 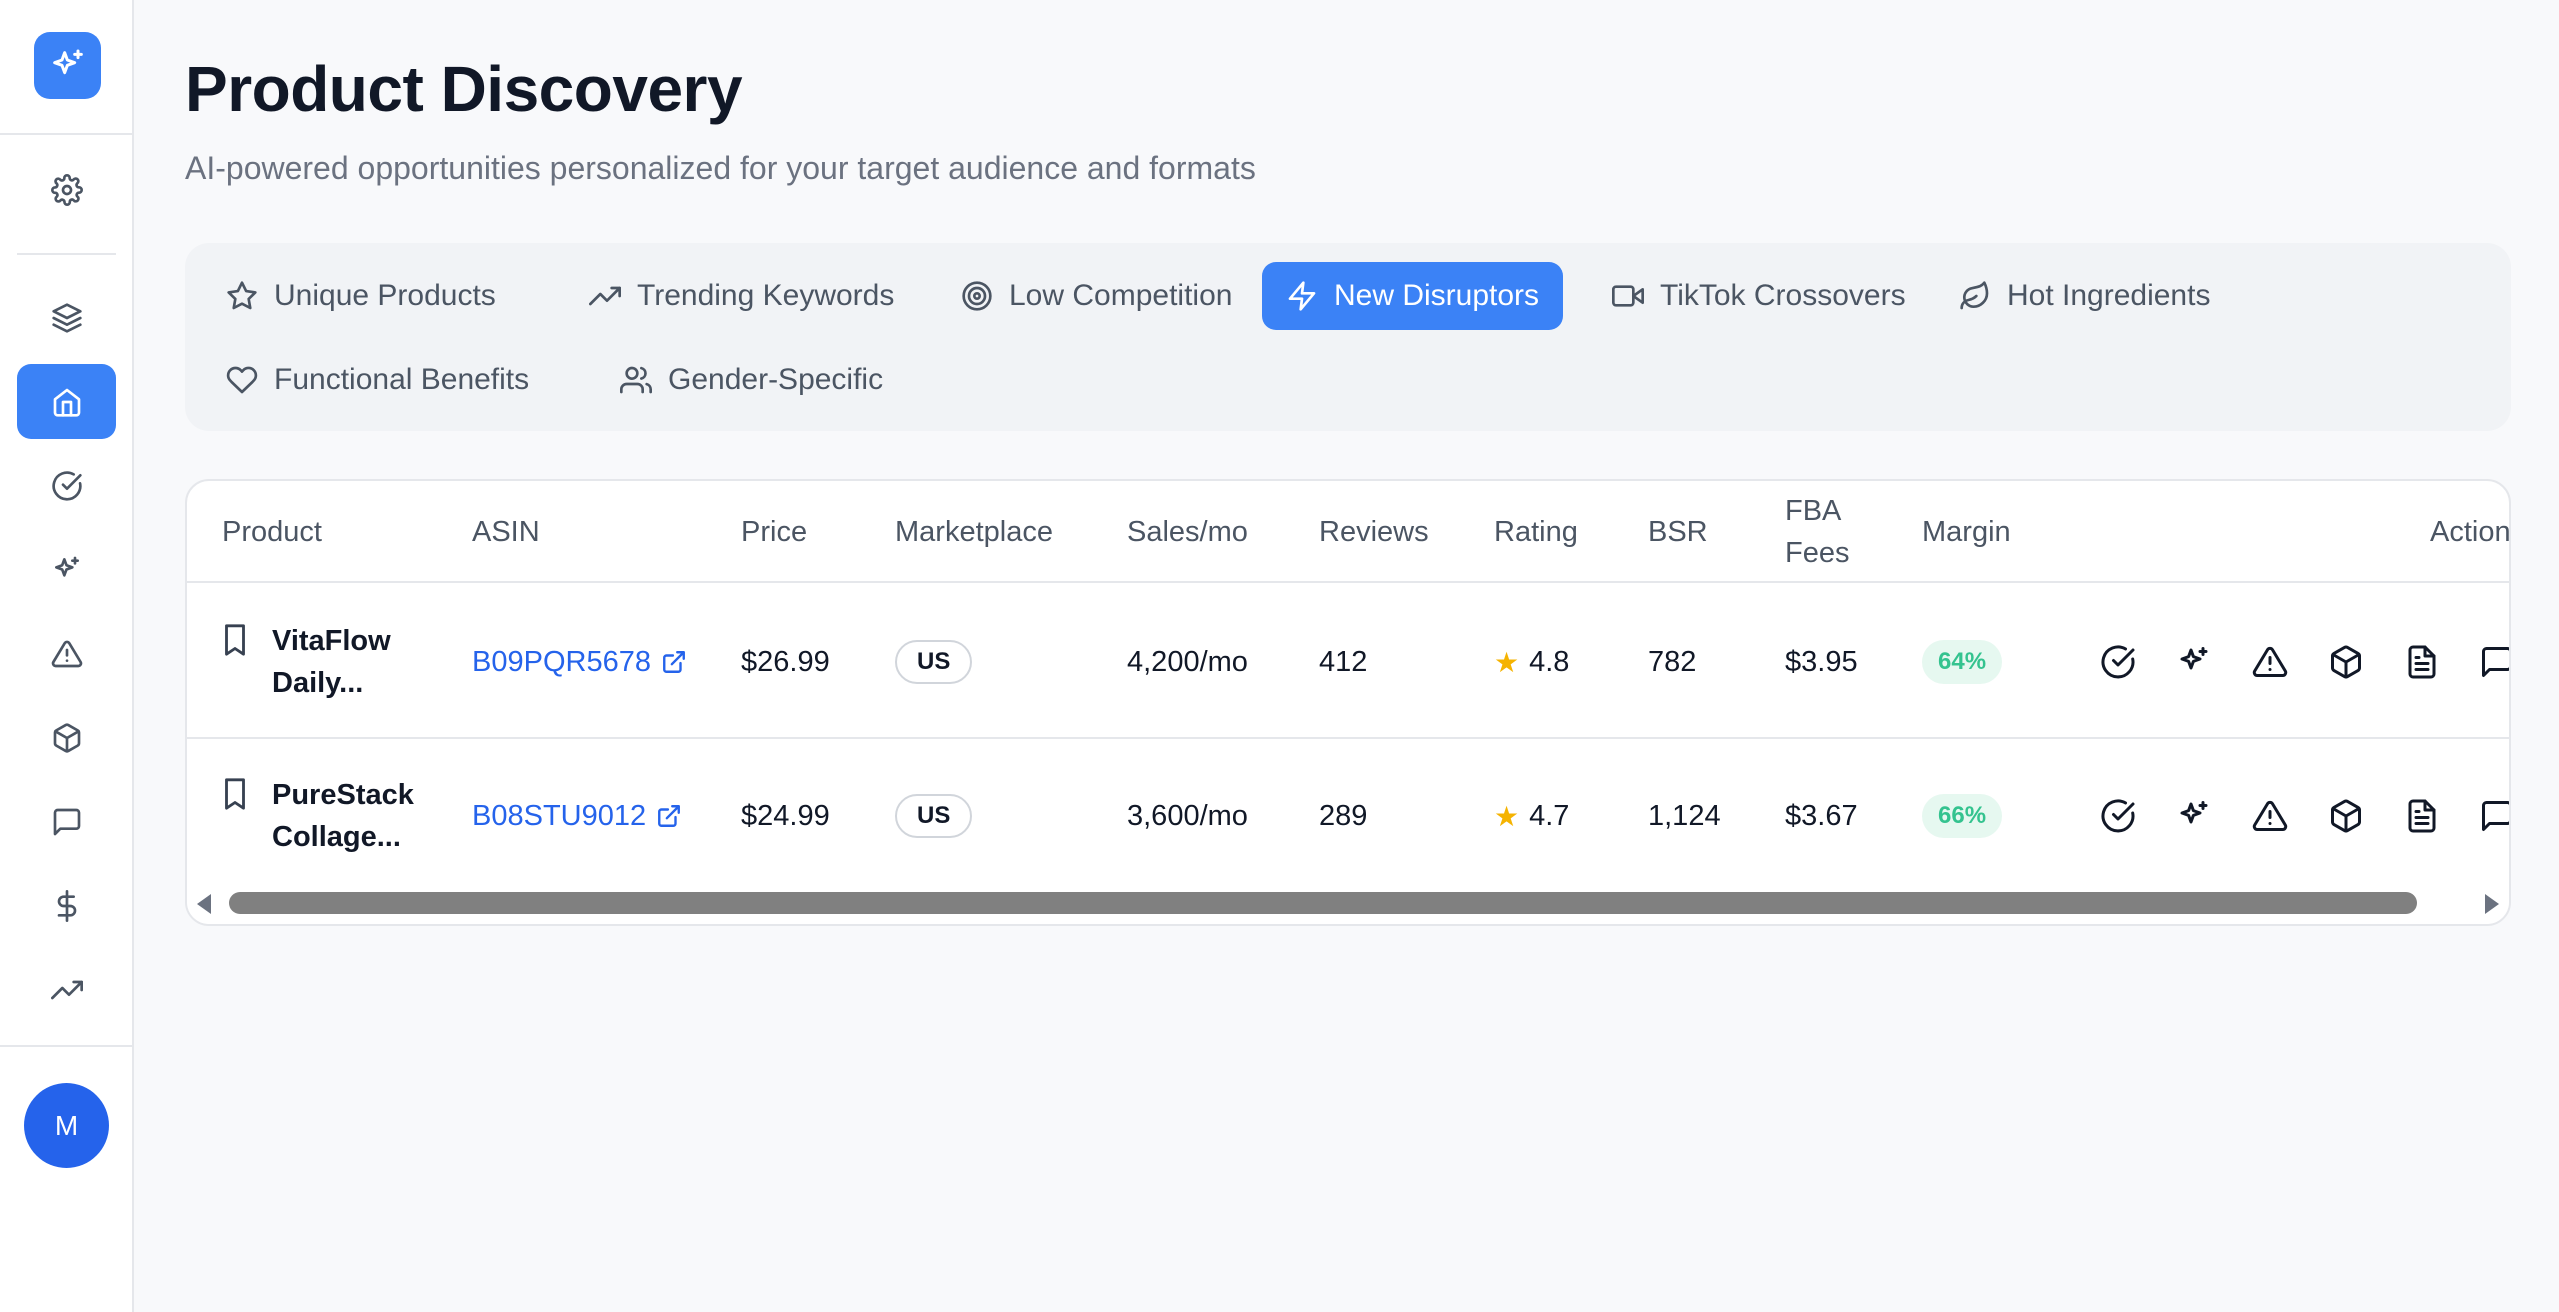 I want to click on asin-link: B08STU9012, so click(x=577, y=816).